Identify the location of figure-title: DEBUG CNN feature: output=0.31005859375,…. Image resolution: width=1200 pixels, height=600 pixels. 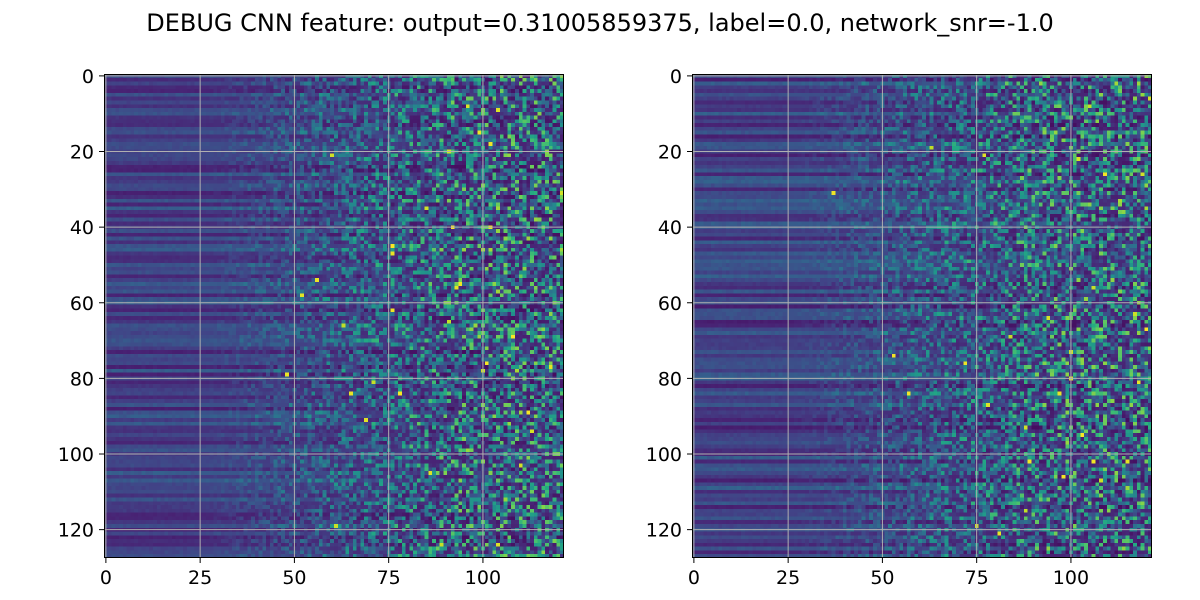
(600, 23).